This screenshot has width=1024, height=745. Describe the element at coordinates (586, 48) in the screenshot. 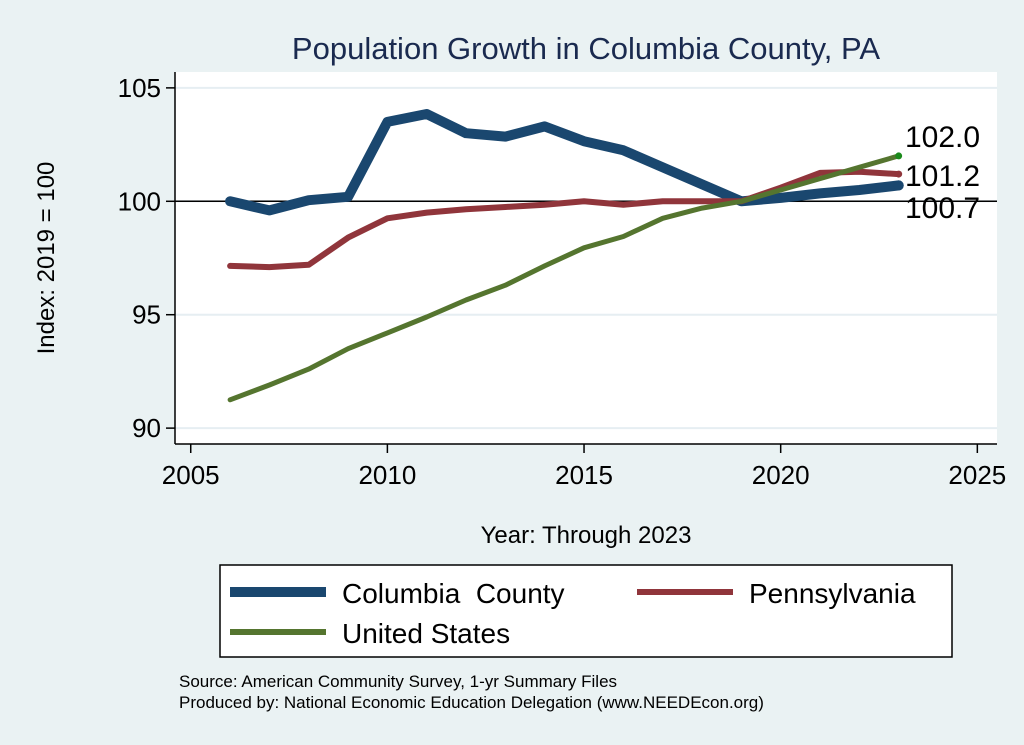

I see `chart-title: Population Growth in Columbia County, PA` at that location.